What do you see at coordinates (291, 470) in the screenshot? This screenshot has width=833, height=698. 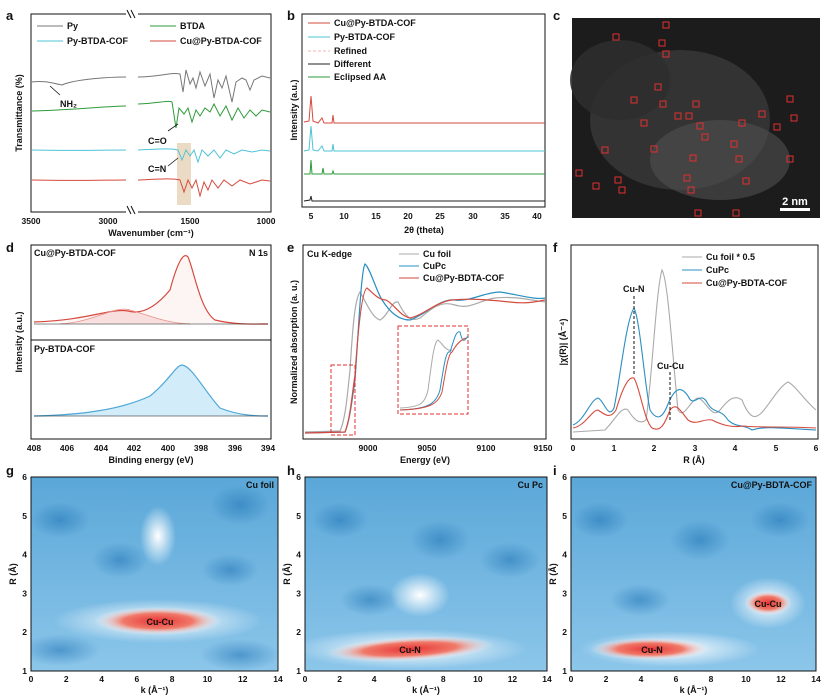 I see `panel-label-h: h` at bounding box center [291, 470].